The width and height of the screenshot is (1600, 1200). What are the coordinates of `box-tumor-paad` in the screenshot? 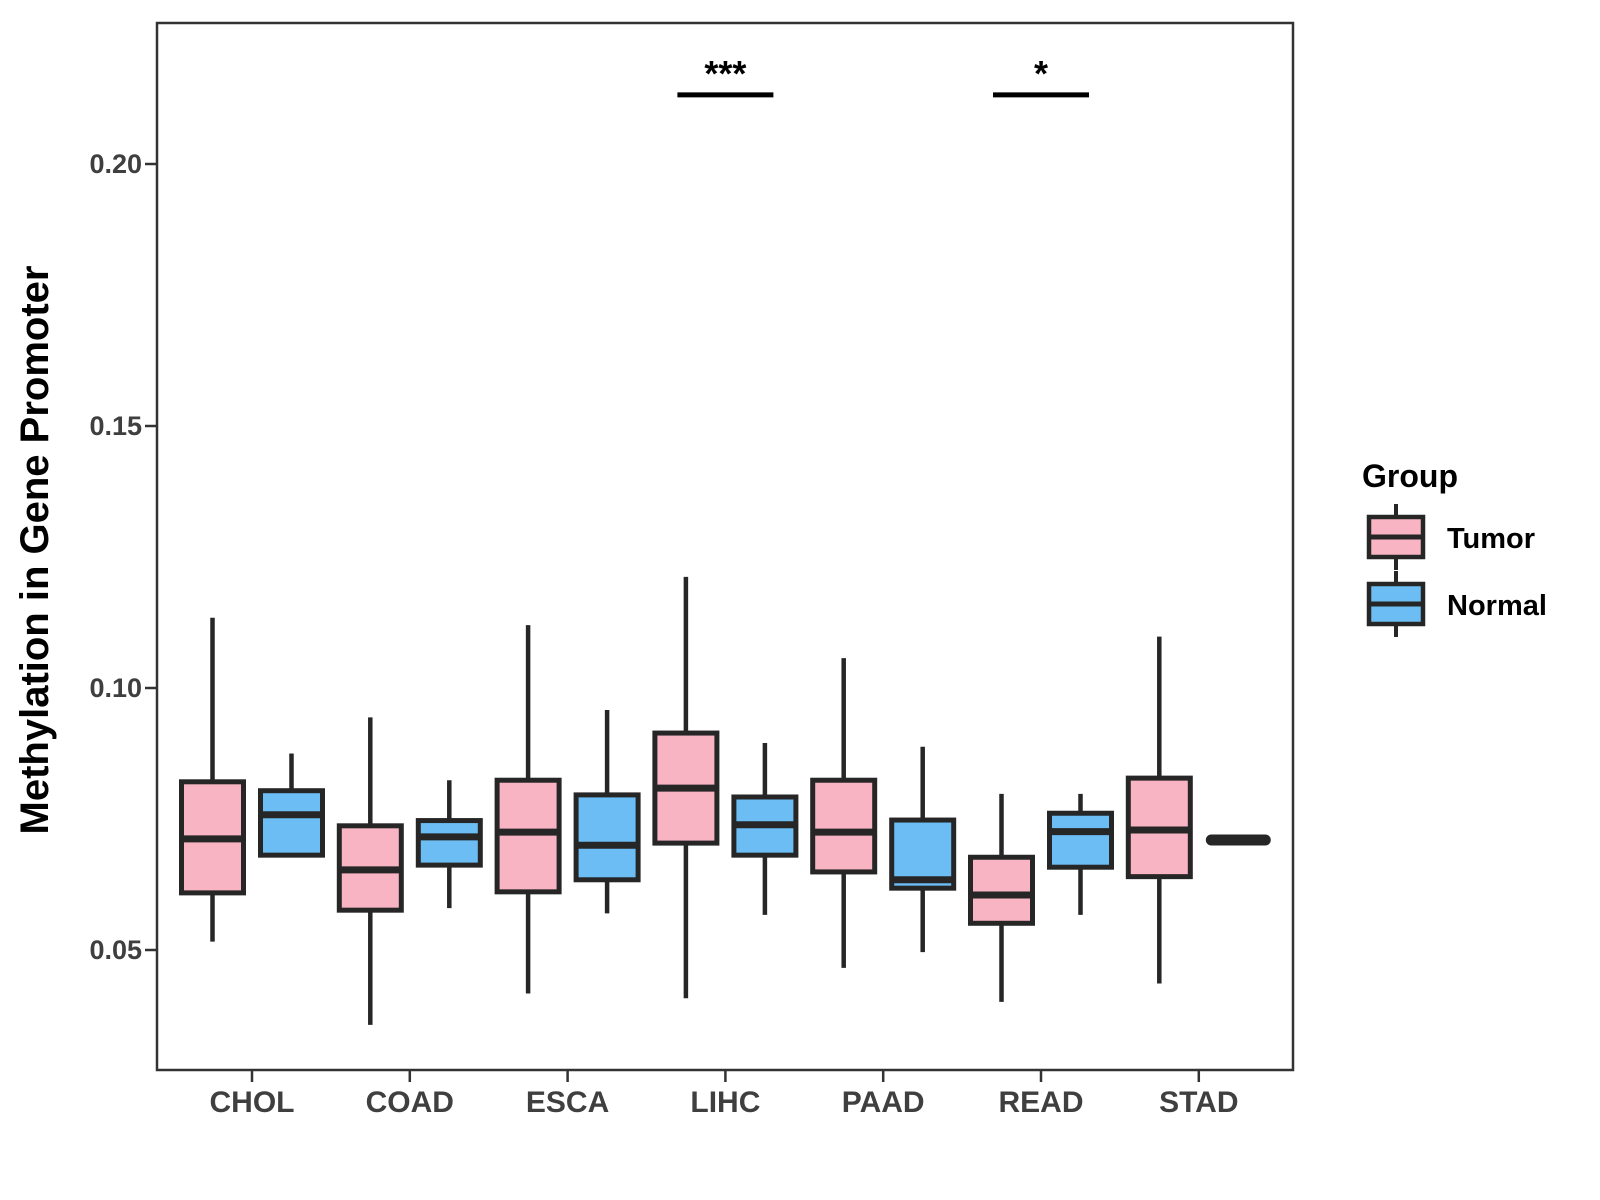 It's located at (844, 813).